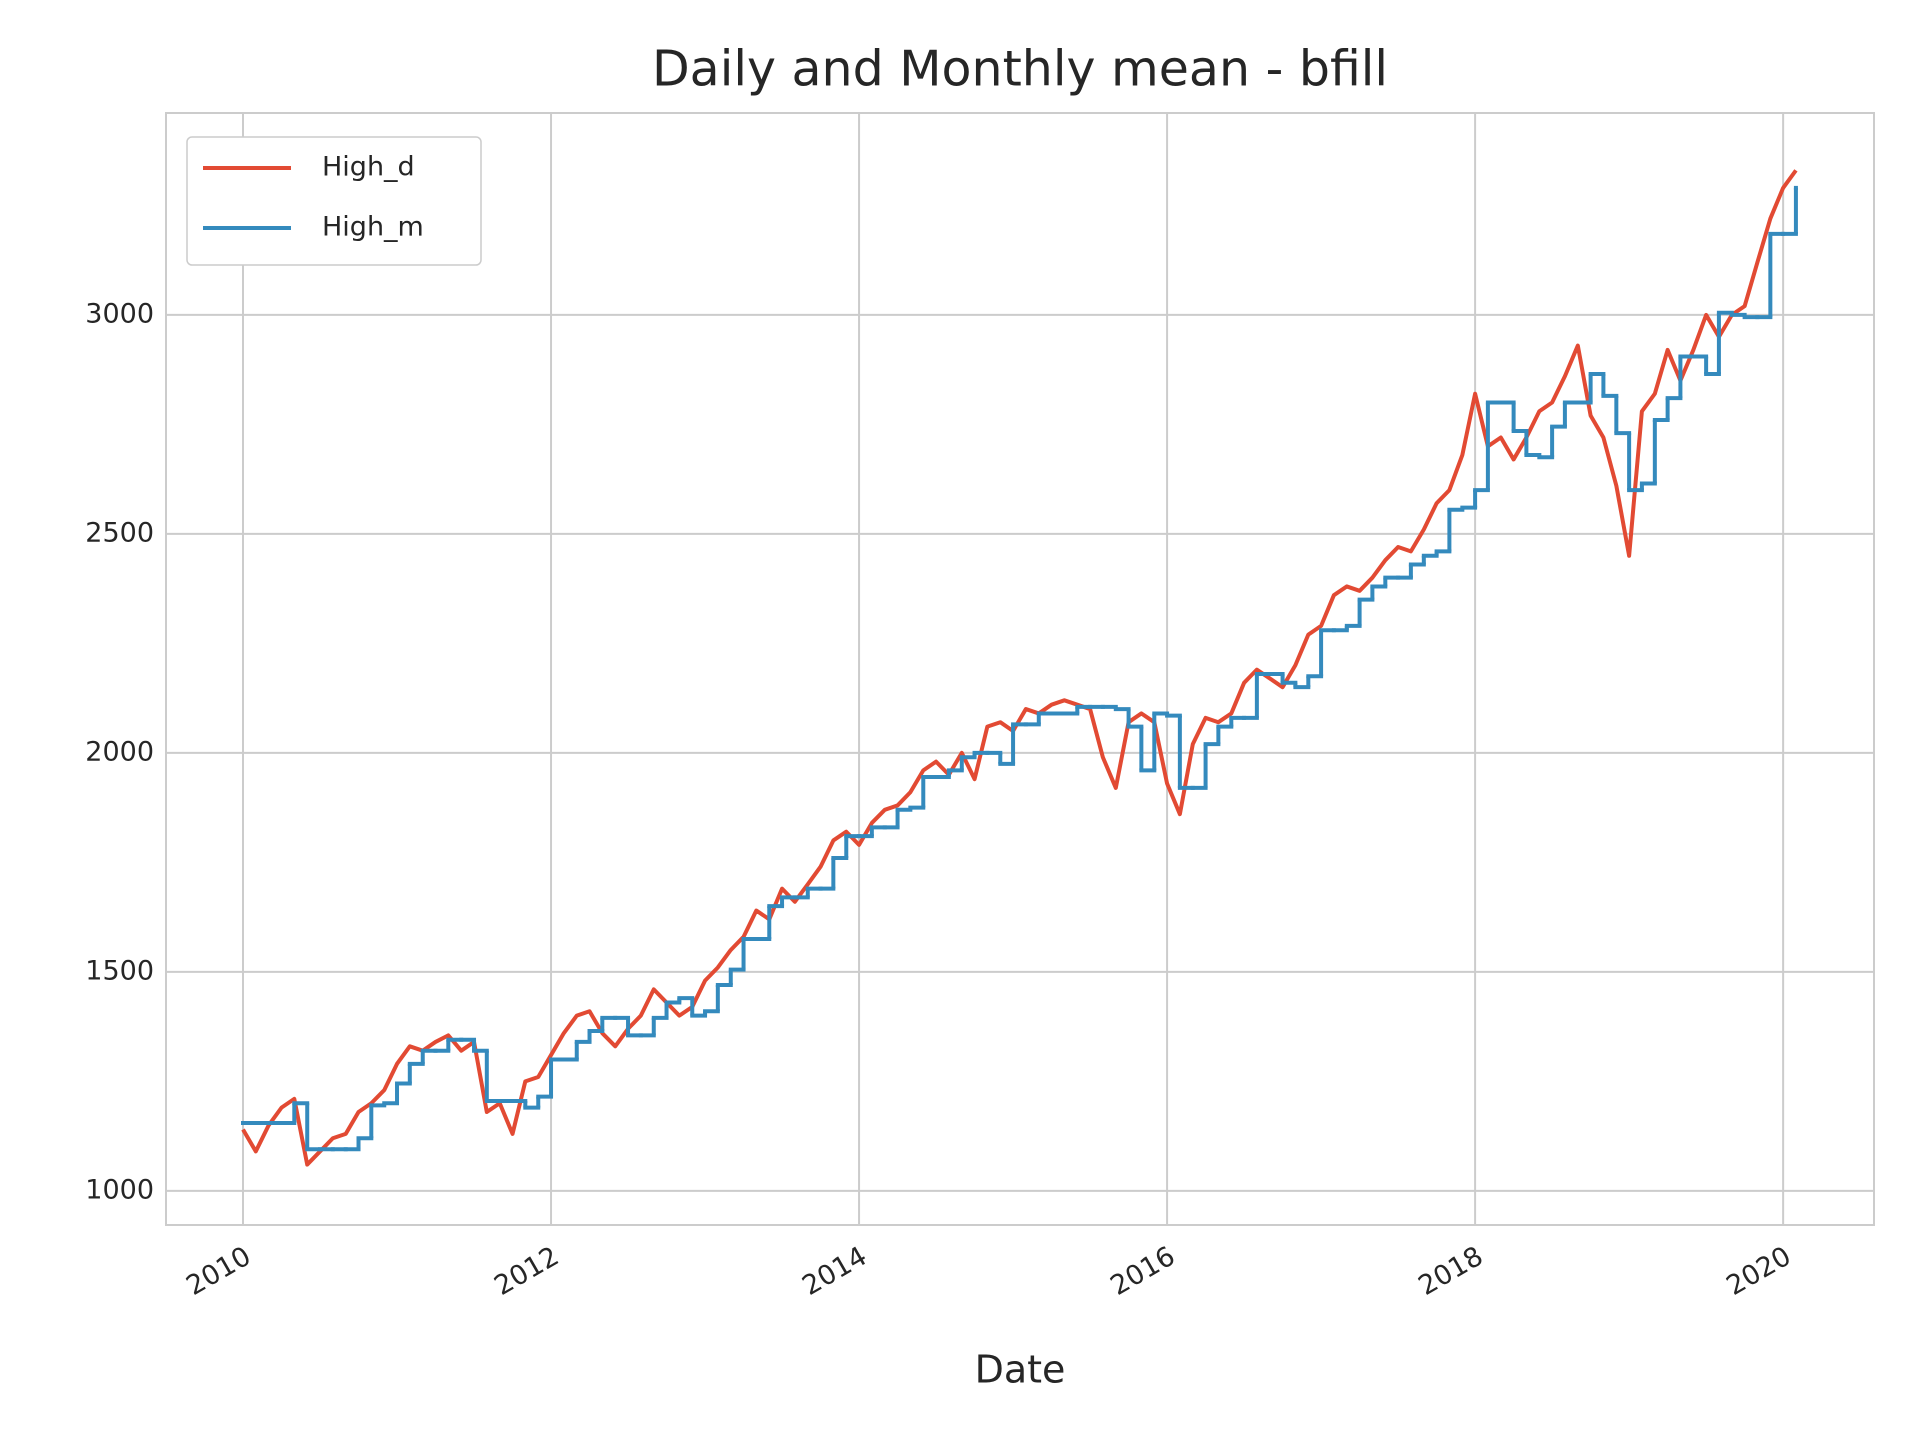  Describe the element at coordinates (334, 201) in the screenshot. I see `legend: High_d High_m` at that location.